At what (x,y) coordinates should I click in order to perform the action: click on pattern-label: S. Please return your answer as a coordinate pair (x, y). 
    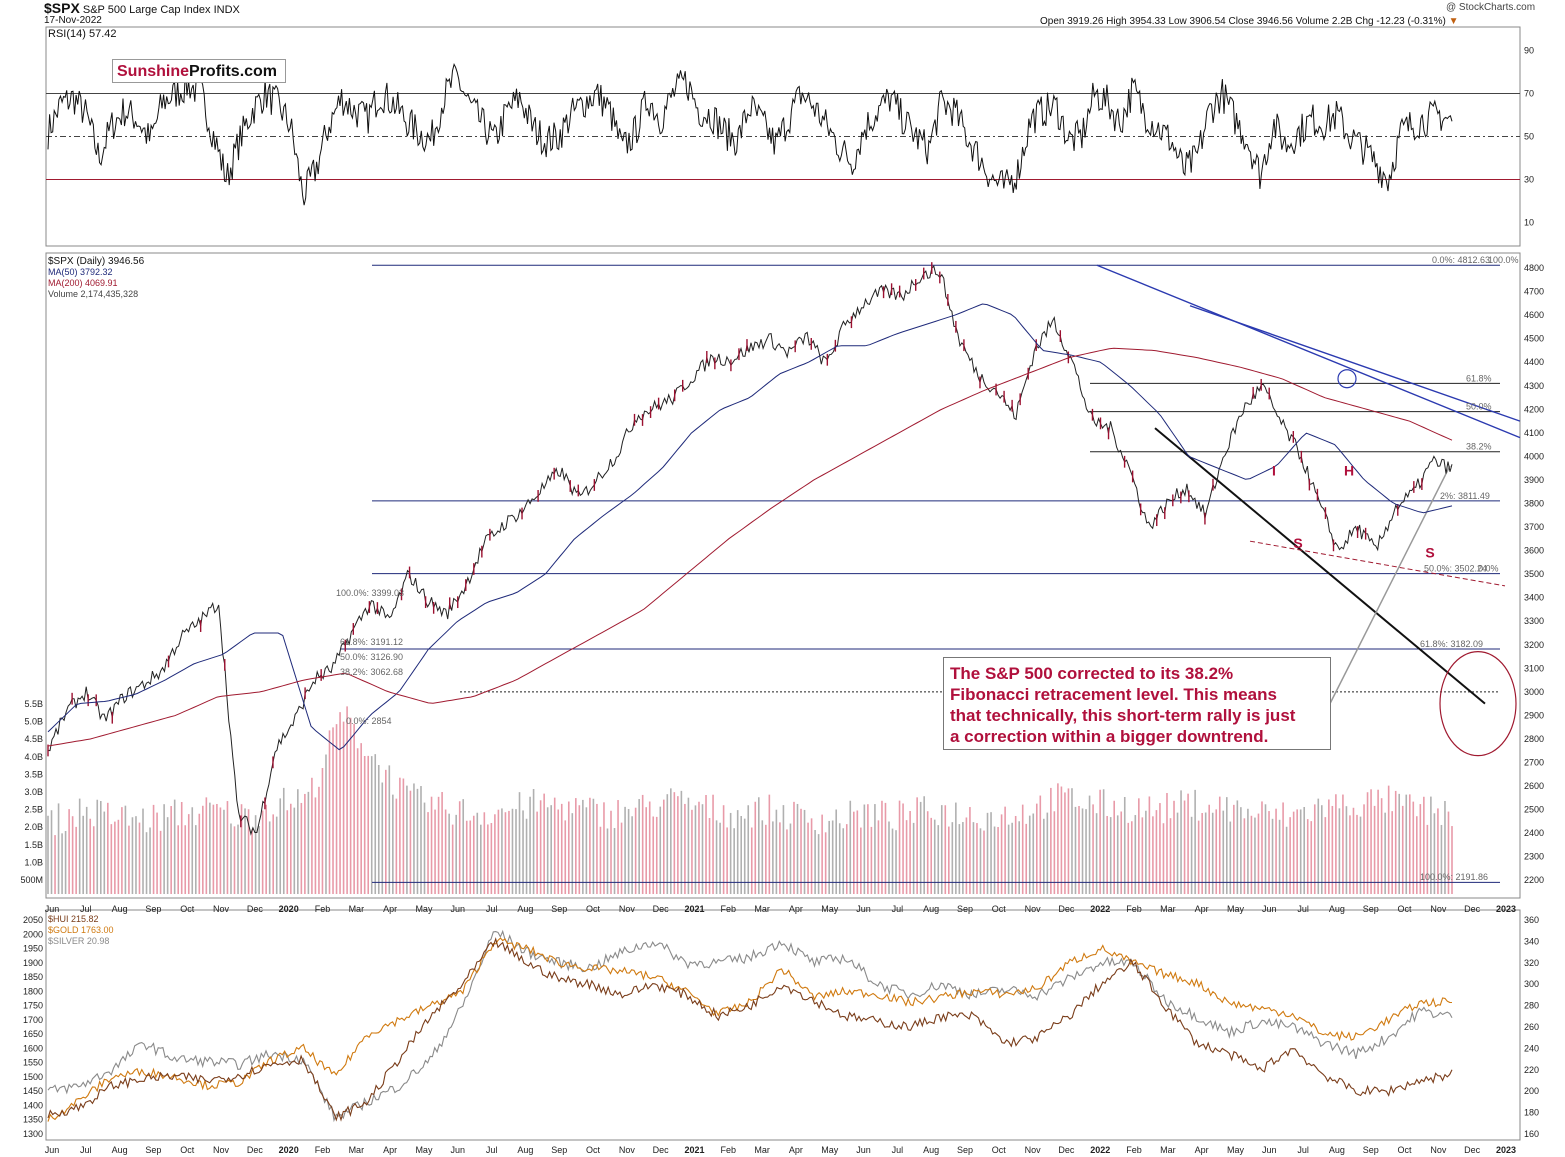
    Looking at the image, I should click on (1297, 543).